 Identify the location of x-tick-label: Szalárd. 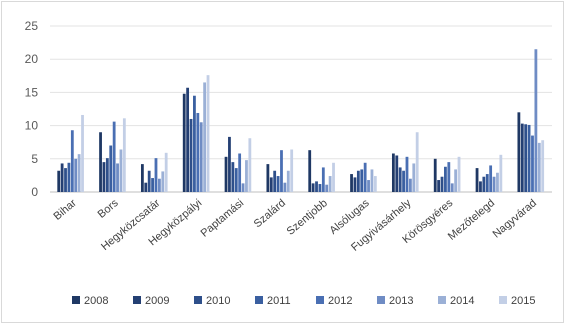
(270, 213).